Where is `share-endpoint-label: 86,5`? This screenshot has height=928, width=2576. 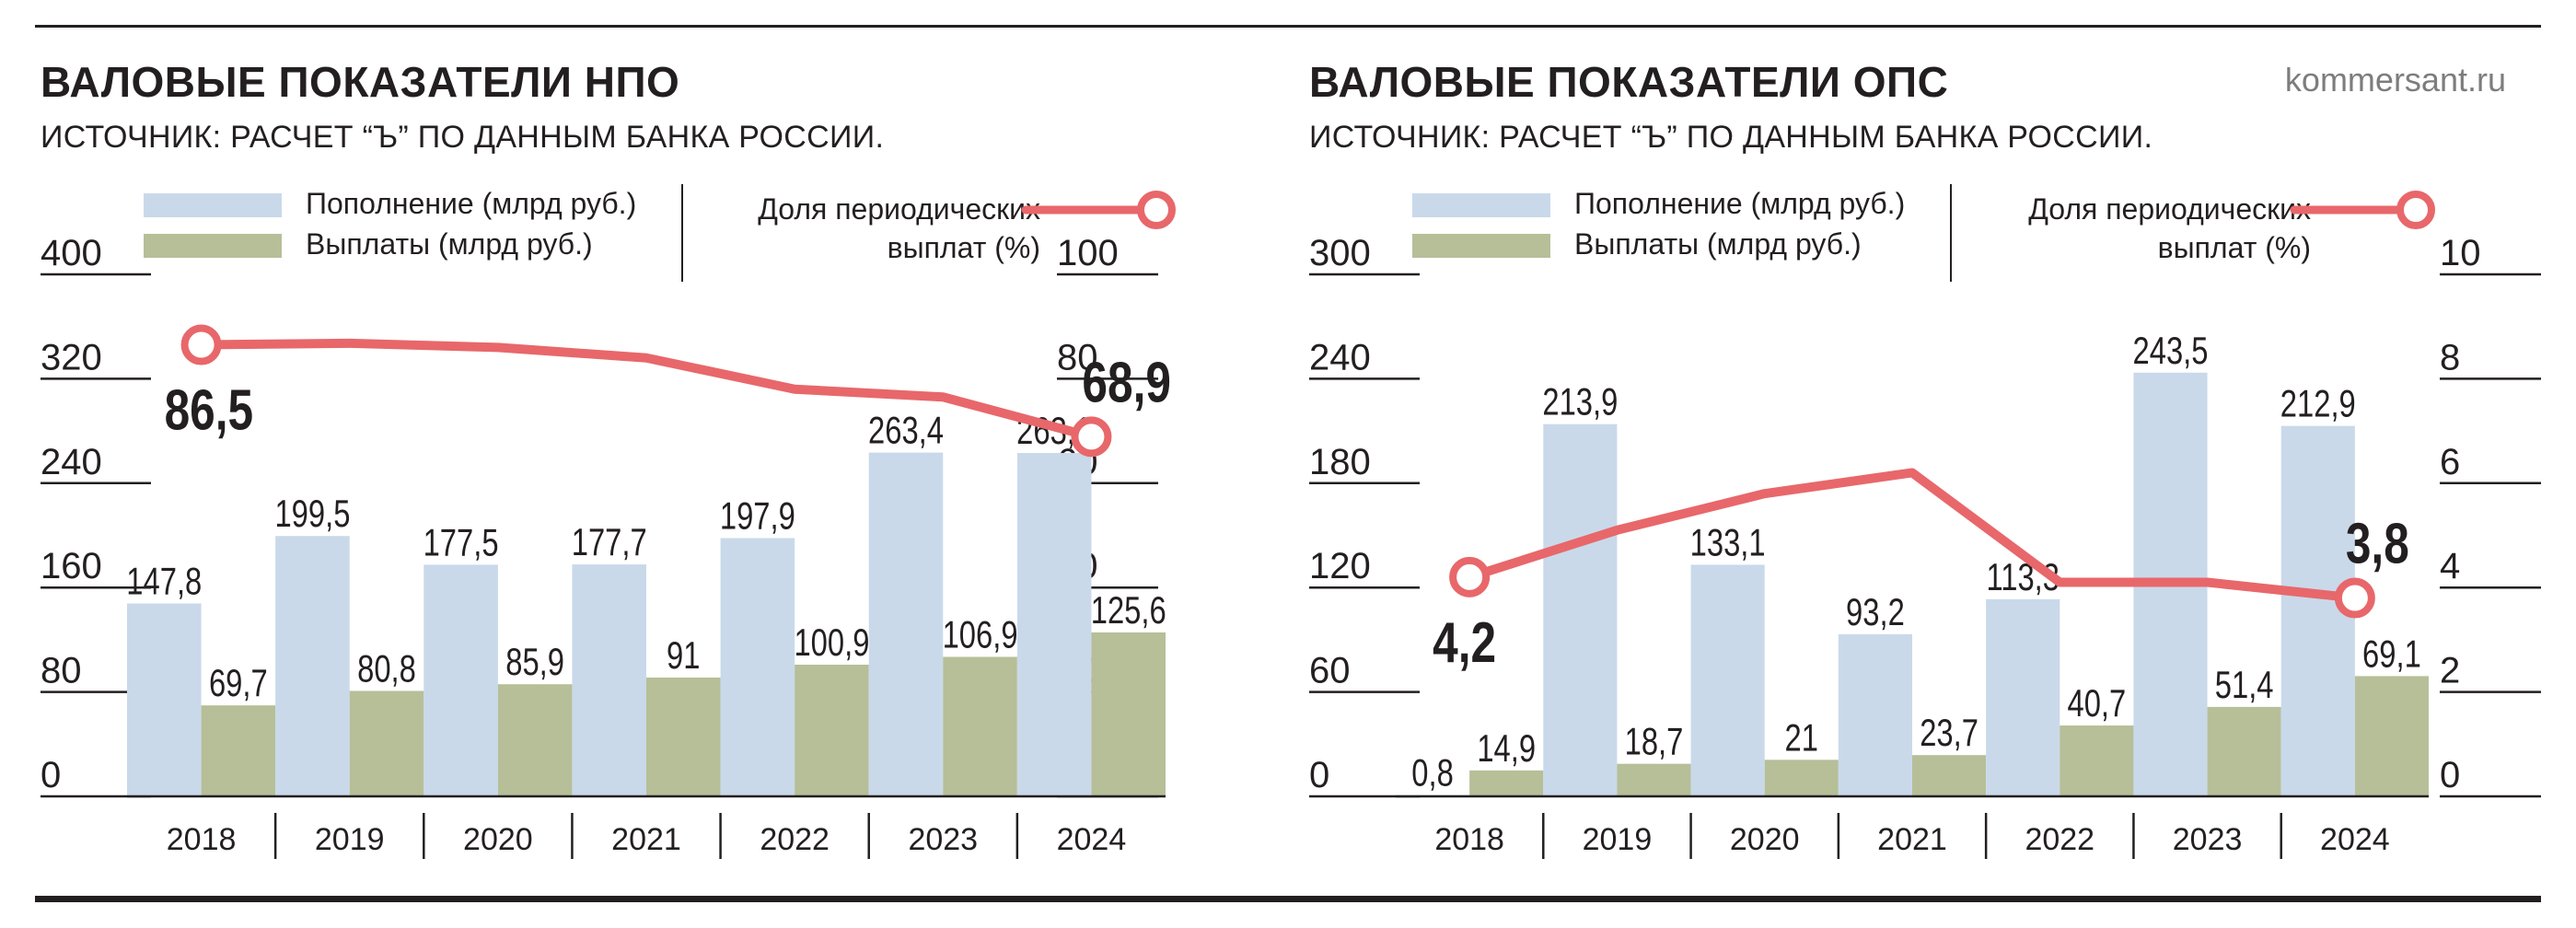 share-endpoint-label: 86,5 is located at coordinates (209, 409).